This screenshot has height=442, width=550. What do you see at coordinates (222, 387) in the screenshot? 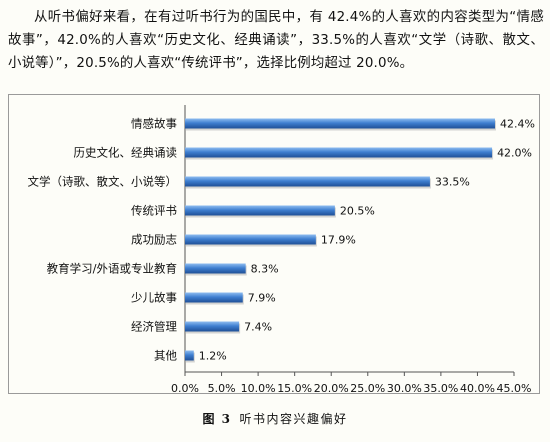
I see `x-tick-label: 5.0%` at bounding box center [222, 387].